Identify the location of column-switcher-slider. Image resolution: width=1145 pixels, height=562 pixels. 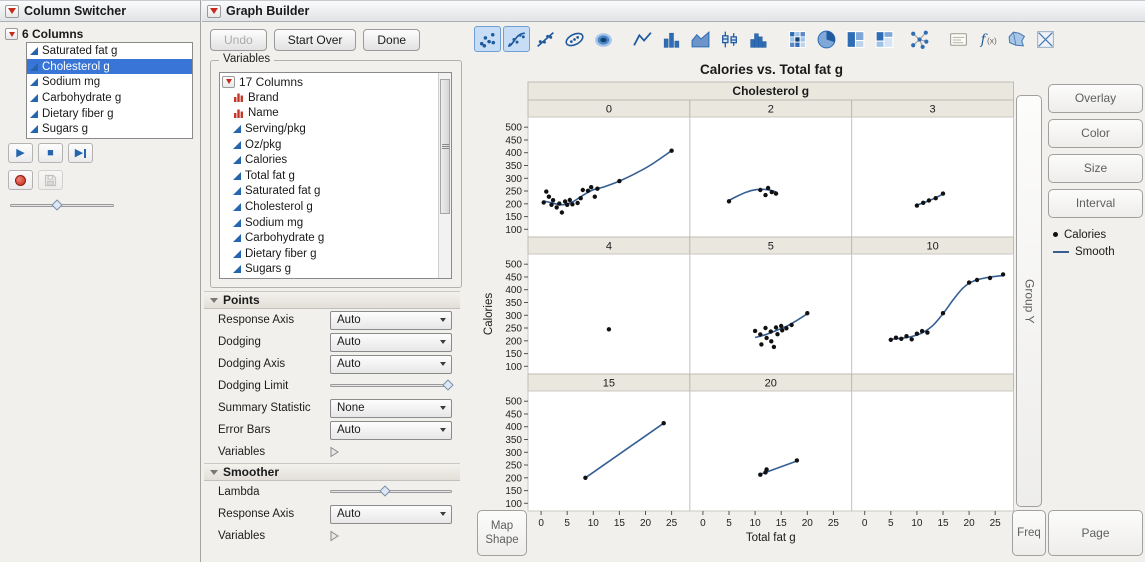
(62, 205).